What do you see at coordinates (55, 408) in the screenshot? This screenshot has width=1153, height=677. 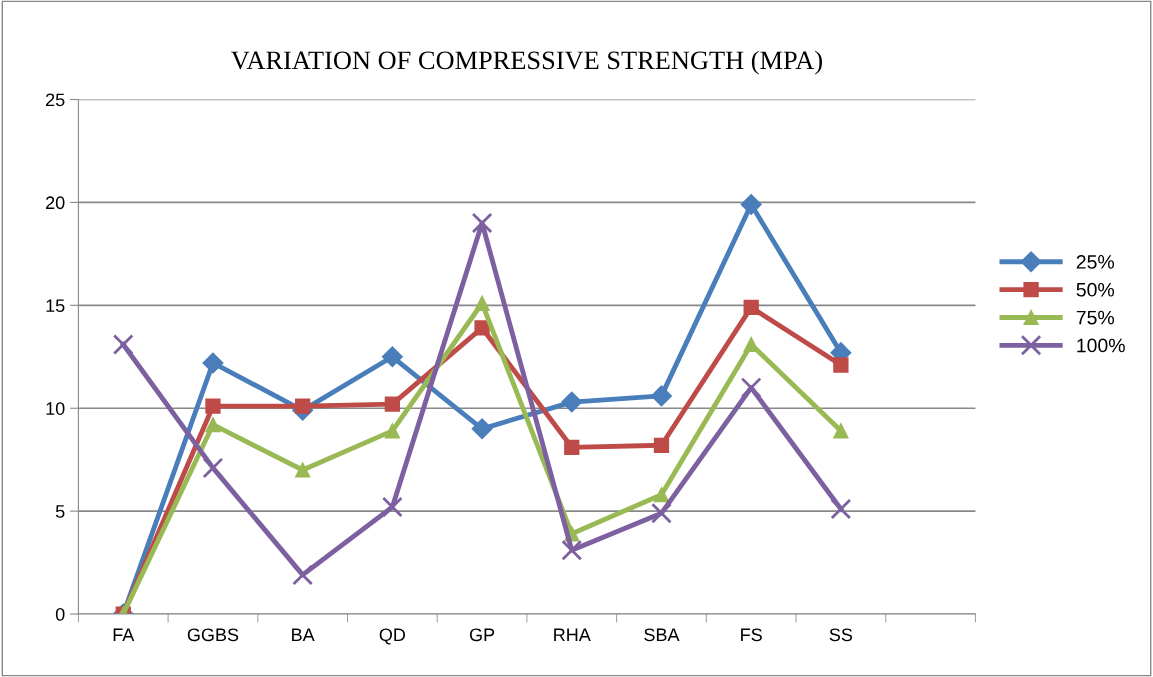 I see `y-tick-label: 10` at bounding box center [55, 408].